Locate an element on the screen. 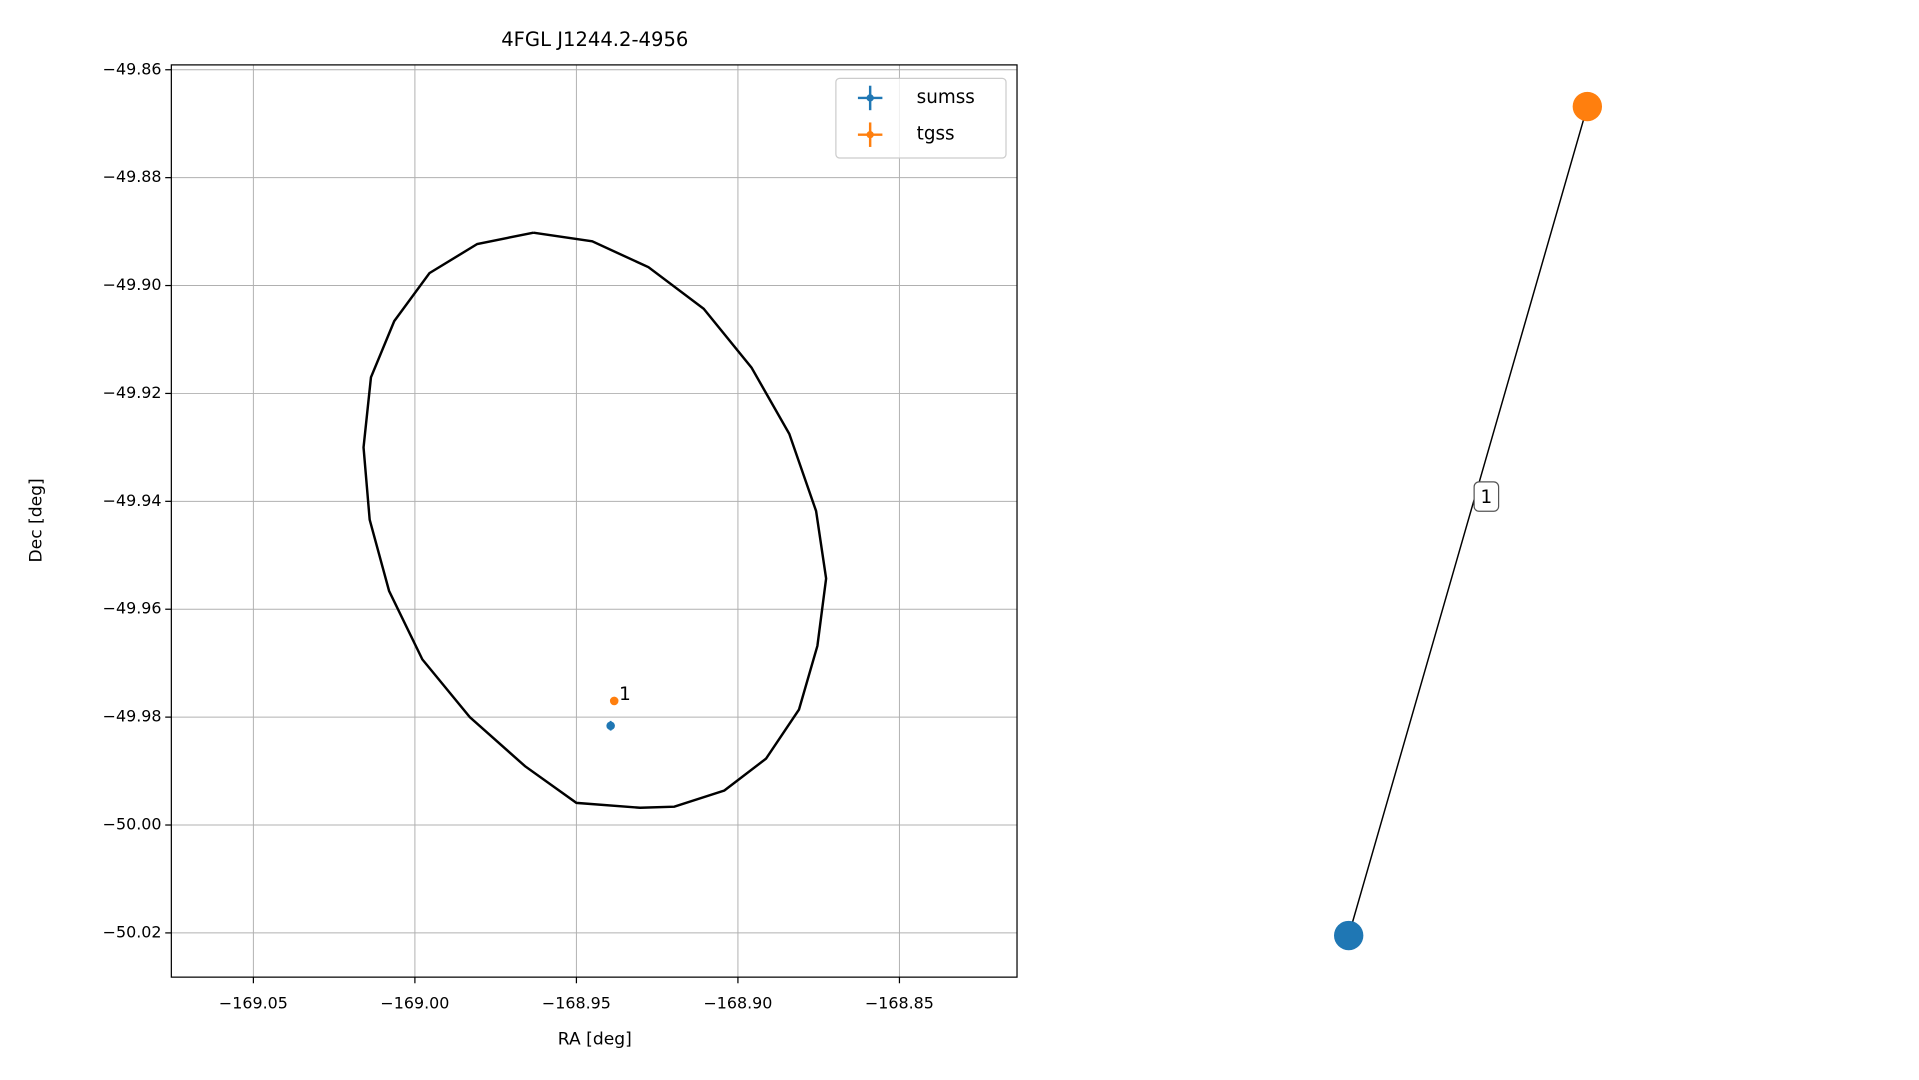 The height and width of the screenshot is (1080, 1919). x-tick-label: −168.85 is located at coordinates (899, 1003).